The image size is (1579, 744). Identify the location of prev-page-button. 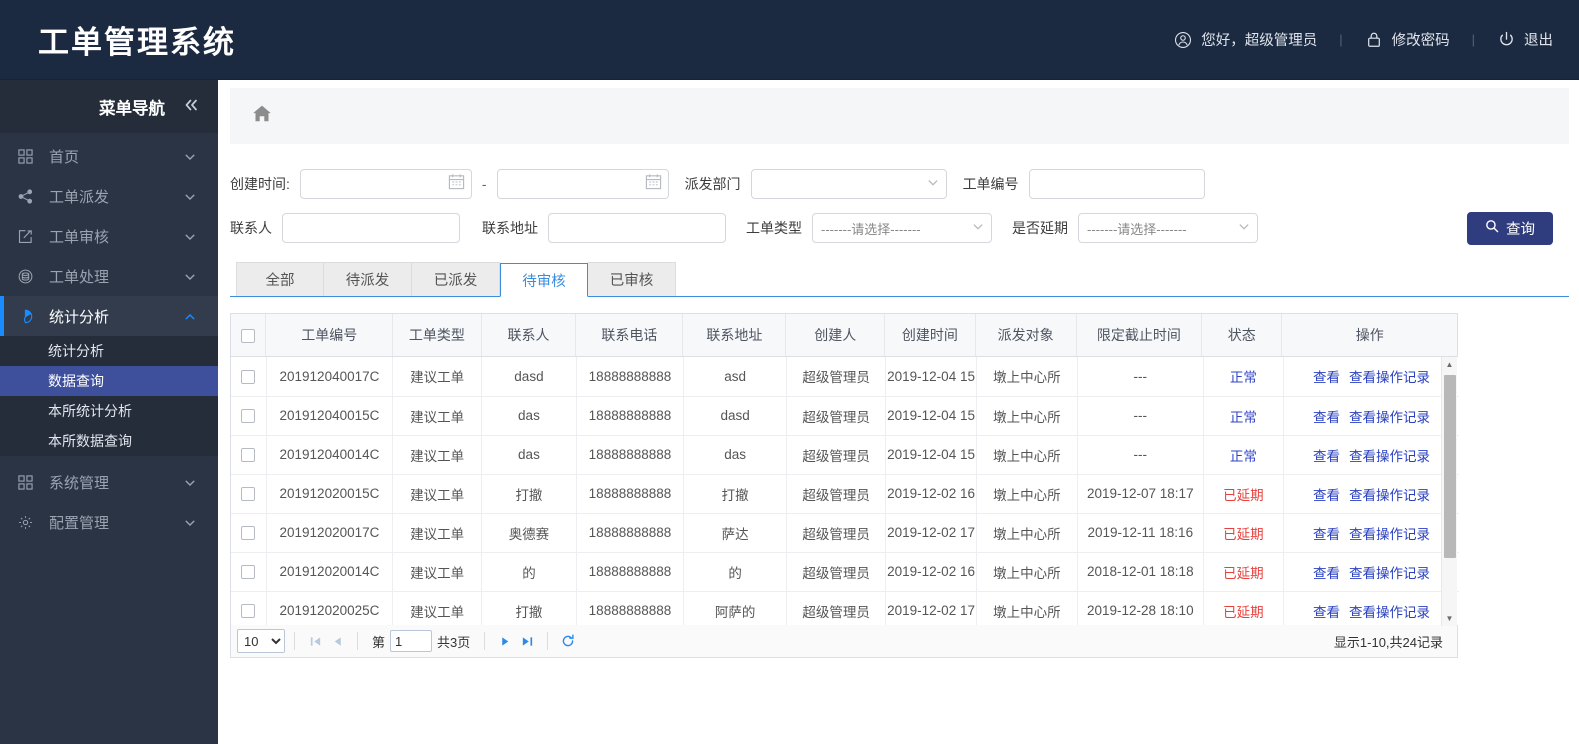
(337, 641).